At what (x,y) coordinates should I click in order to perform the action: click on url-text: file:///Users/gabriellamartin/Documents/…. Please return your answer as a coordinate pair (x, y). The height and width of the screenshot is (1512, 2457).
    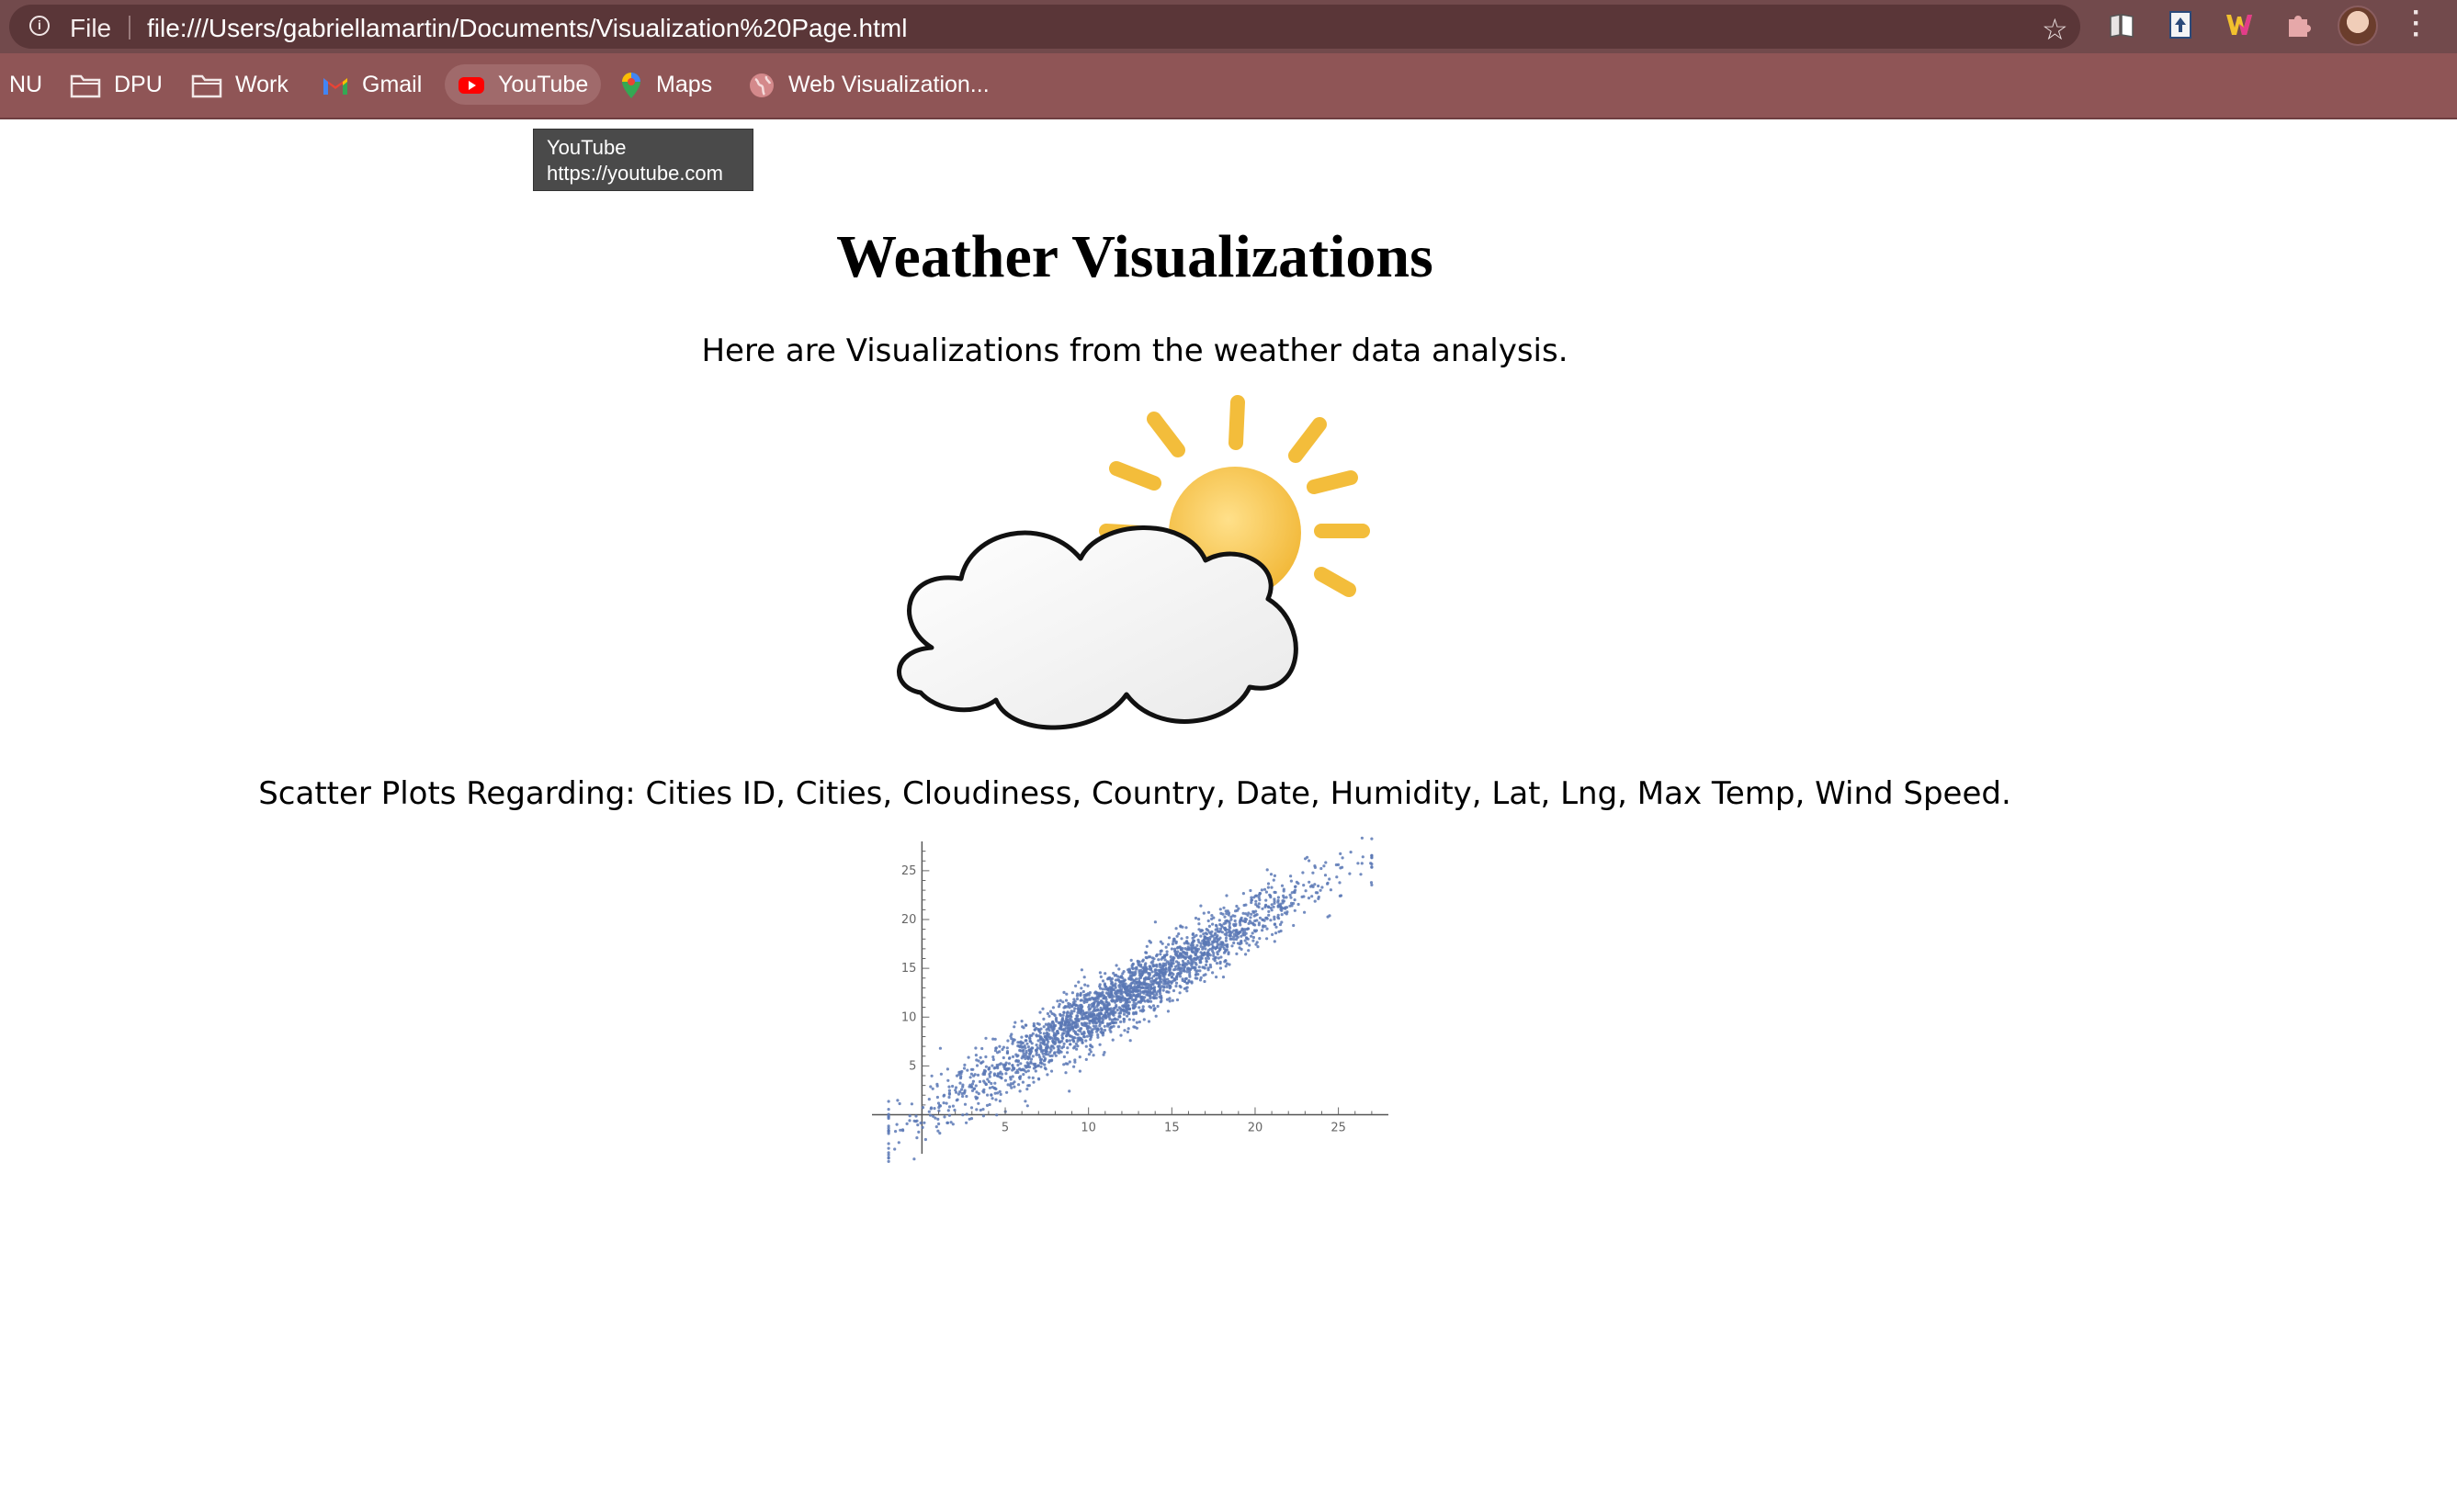
    Looking at the image, I should click on (527, 28).